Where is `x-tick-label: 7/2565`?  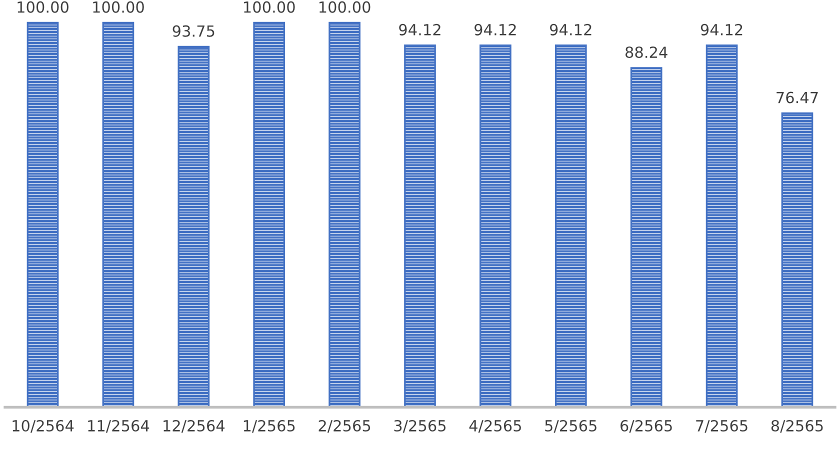
x-tick-label: 7/2565 is located at coordinates (722, 426).